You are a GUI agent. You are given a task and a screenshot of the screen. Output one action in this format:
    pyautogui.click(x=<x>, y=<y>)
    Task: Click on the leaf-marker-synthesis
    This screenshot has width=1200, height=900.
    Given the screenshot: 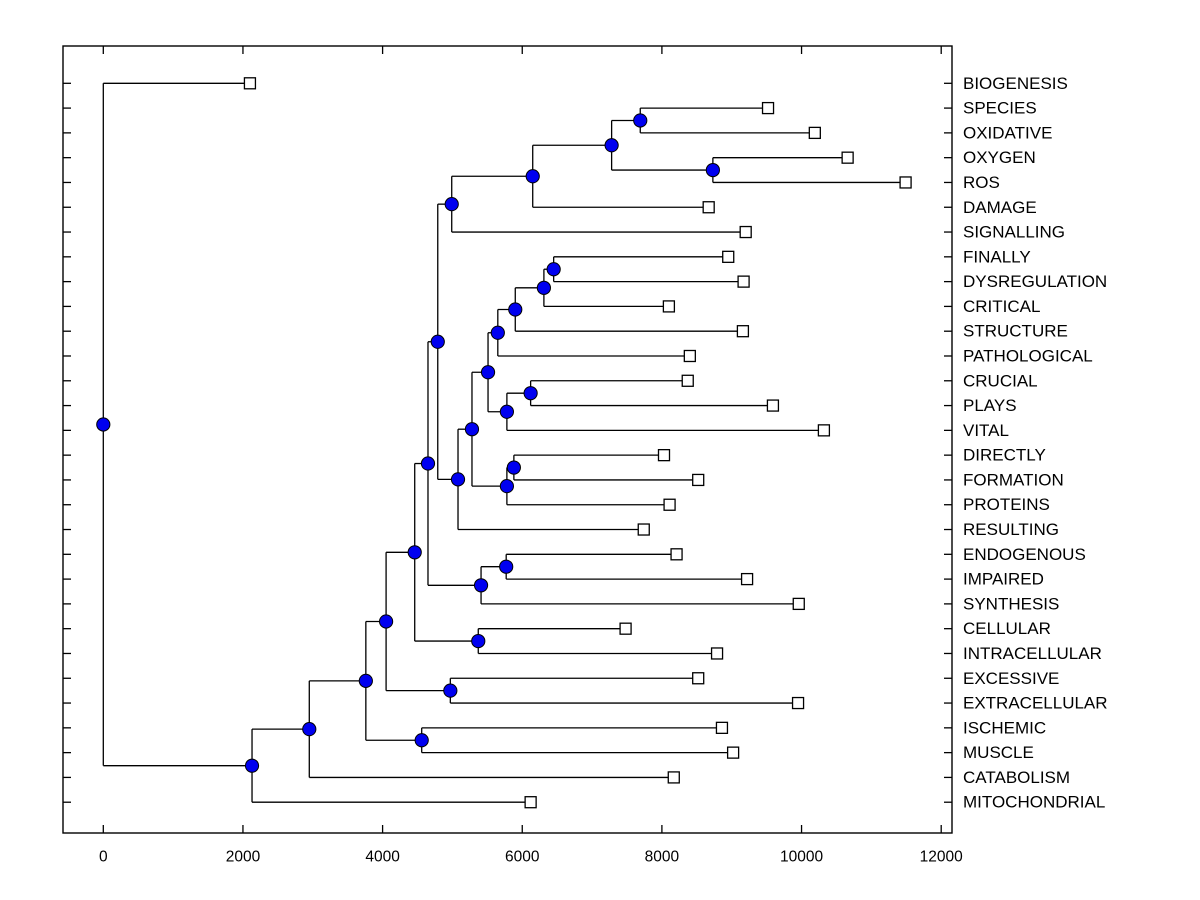 What is the action you would take?
    pyautogui.click(x=798, y=604)
    